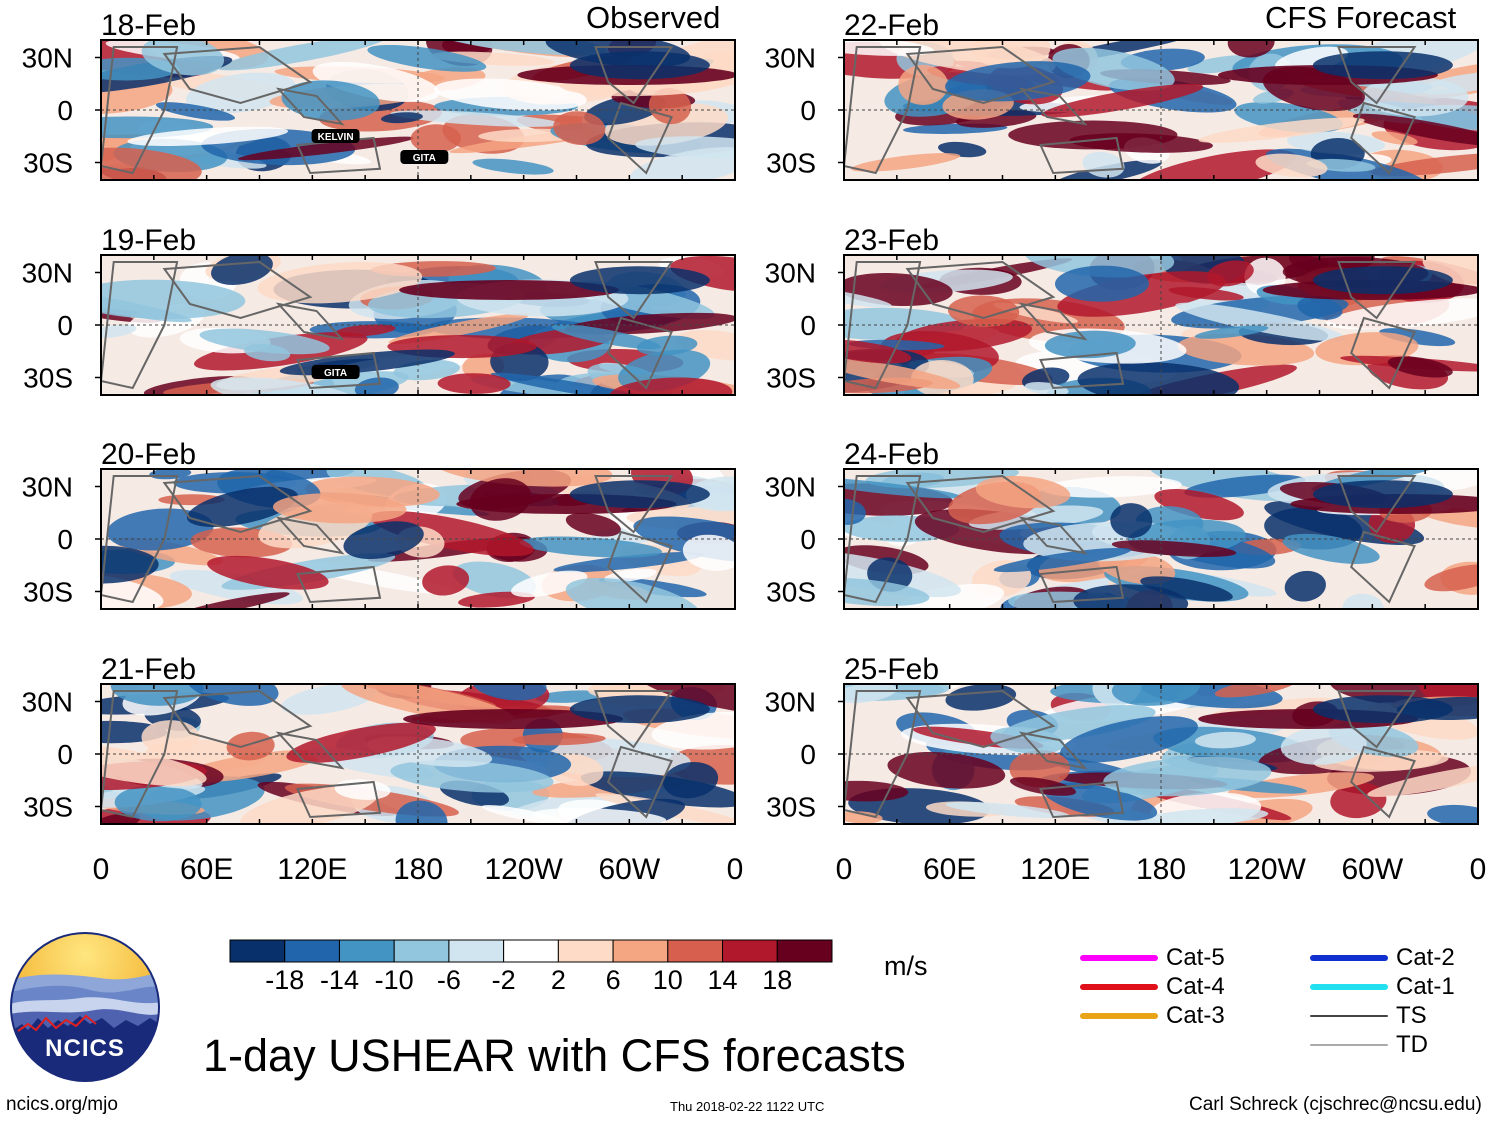 This screenshot has height=1121, width=1510. I want to click on svg-text: KELVIN, so click(336, 137).